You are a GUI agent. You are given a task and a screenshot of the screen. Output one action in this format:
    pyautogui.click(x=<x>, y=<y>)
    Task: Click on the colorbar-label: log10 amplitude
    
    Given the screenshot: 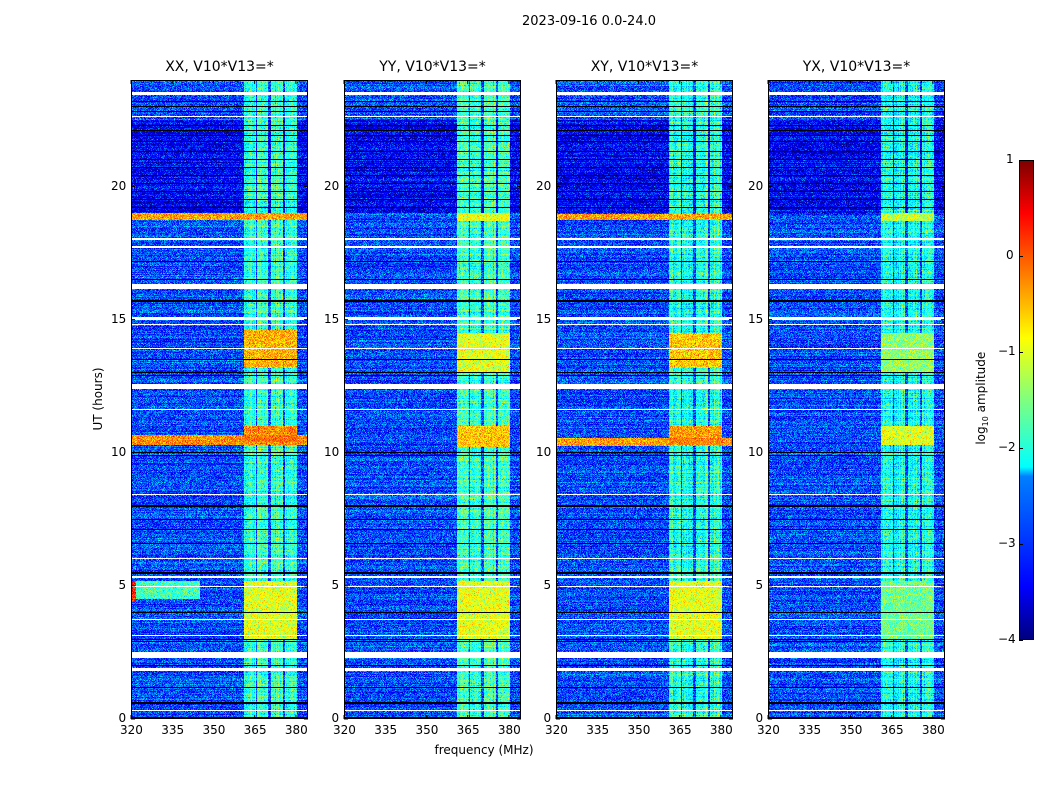 What is the action you would take?
    pyautogui.click(x=982, y=398)
    